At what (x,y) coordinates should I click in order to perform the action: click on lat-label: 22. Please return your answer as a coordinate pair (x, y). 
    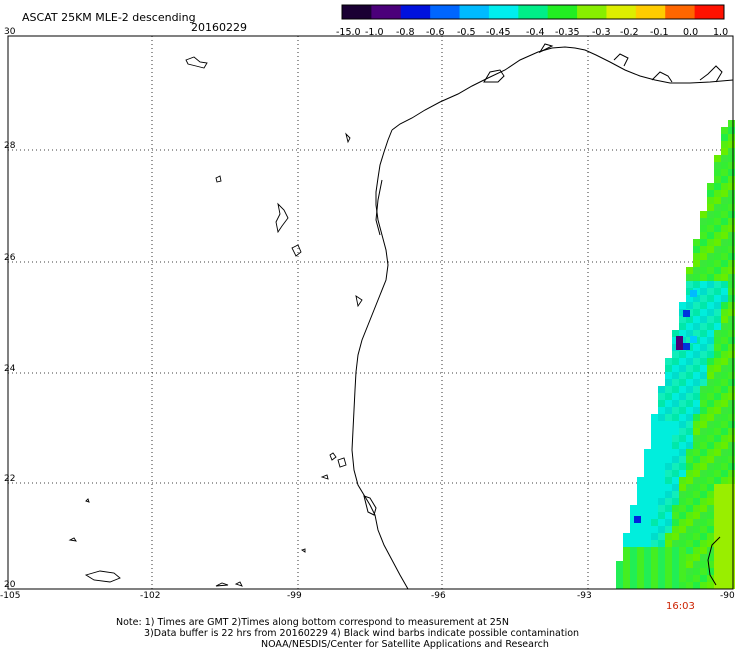
    Looking at the image, I should click on (10, 479).